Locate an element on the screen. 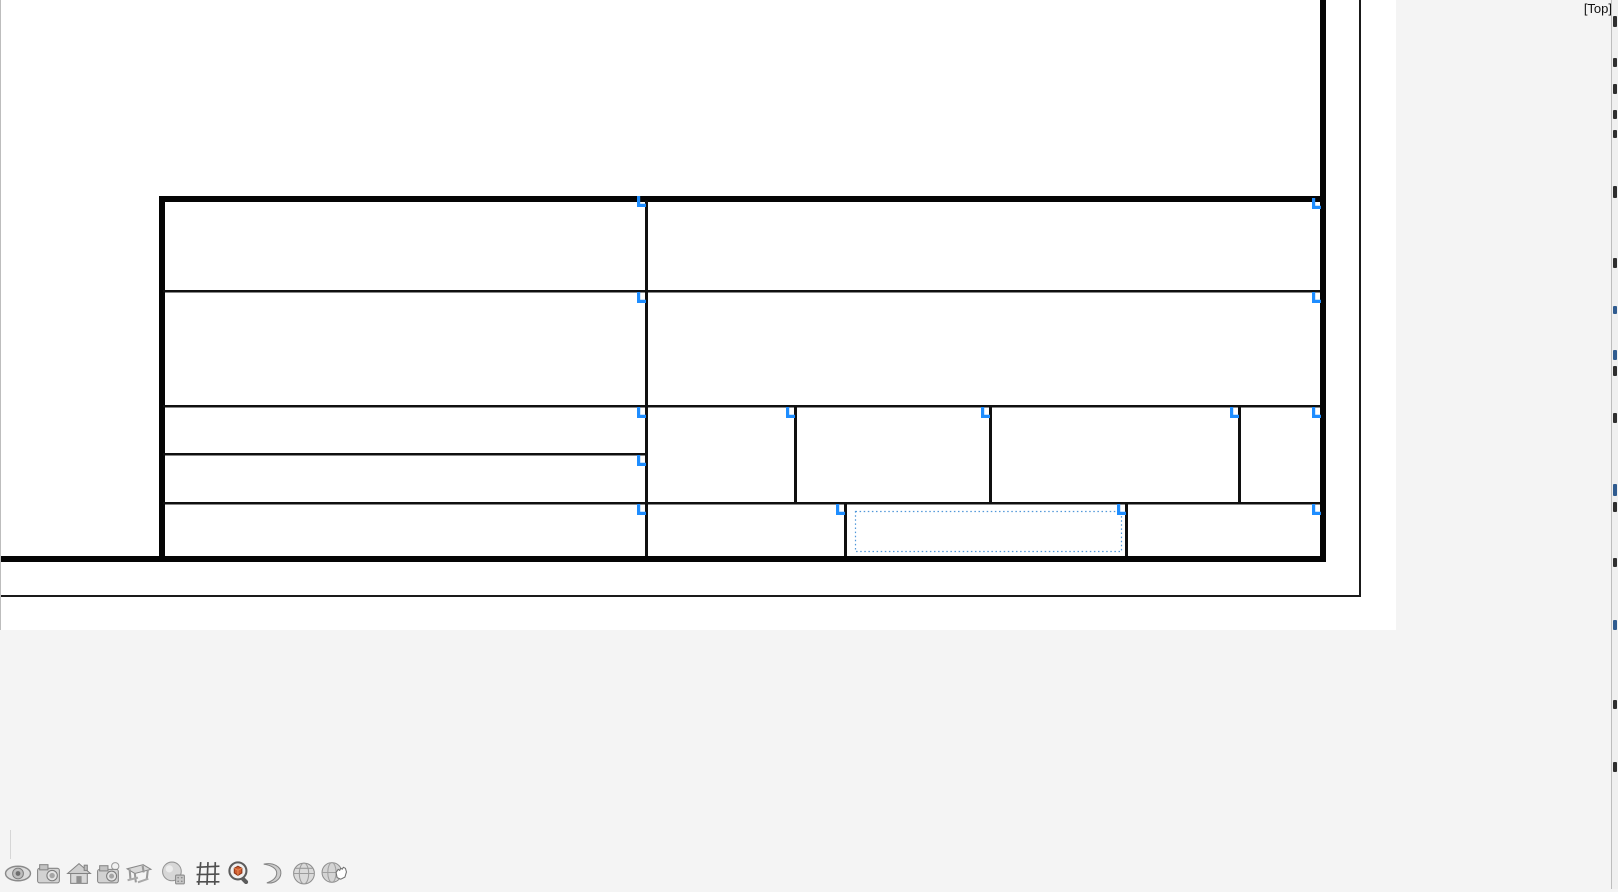 The image size is (1618, 892). titleblock-top-border is located at coordinates (742, 199).